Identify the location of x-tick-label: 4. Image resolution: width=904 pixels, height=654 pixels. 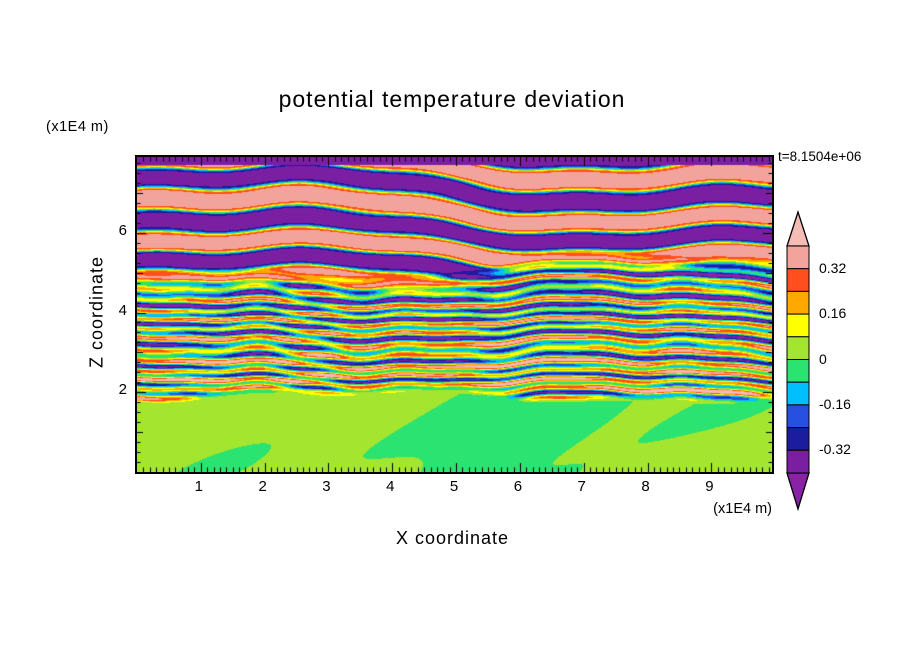
(390, 486).